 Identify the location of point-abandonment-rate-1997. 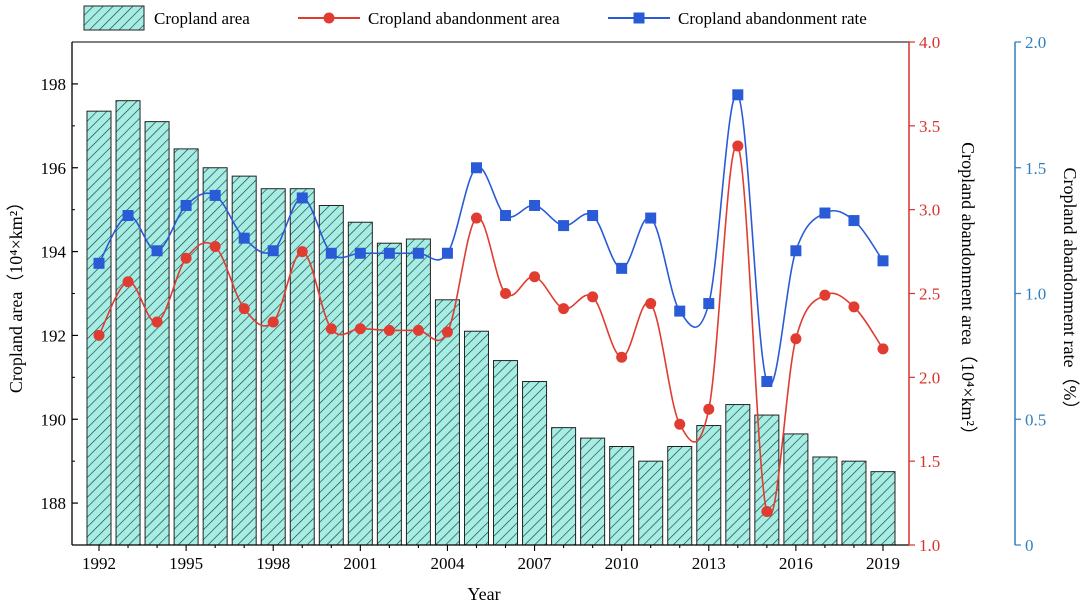
(244, 238).